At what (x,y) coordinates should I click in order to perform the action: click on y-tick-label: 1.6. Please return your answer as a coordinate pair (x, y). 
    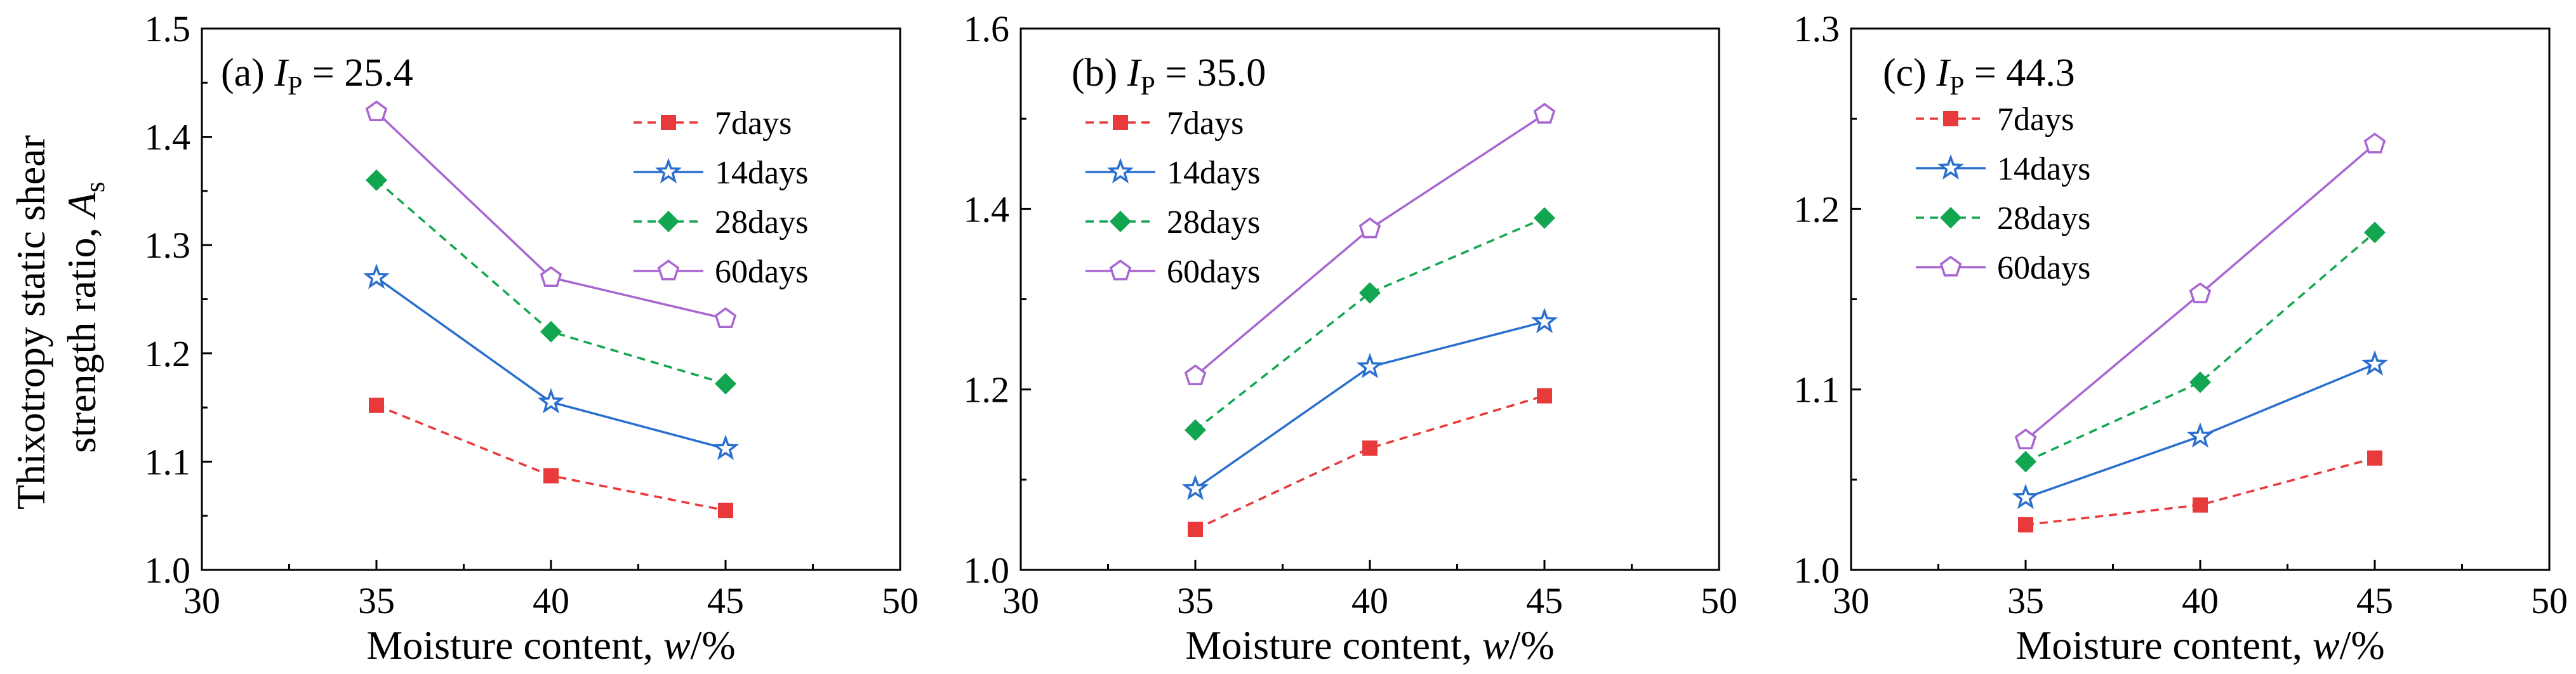
    Looking at the image, I should click on (987, 29).